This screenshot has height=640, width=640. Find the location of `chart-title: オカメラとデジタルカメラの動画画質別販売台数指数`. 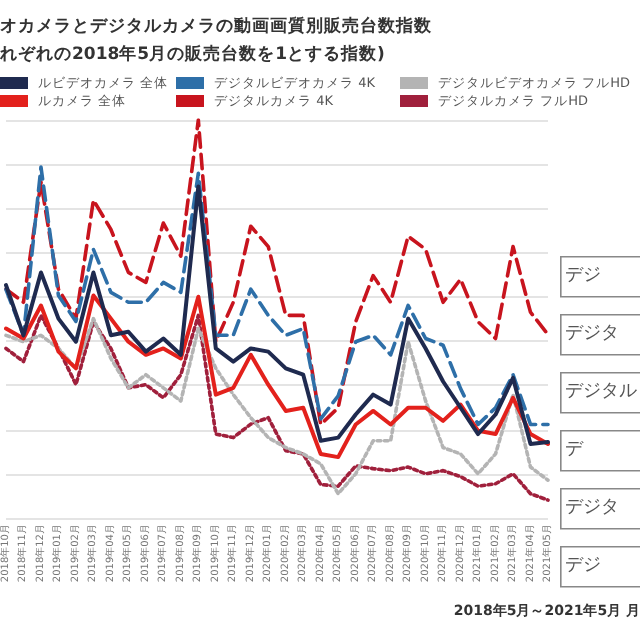

chart-title: オカメラとデジタルカメラの動画画質別販売台数指数 is located at coordinates (217, 26).